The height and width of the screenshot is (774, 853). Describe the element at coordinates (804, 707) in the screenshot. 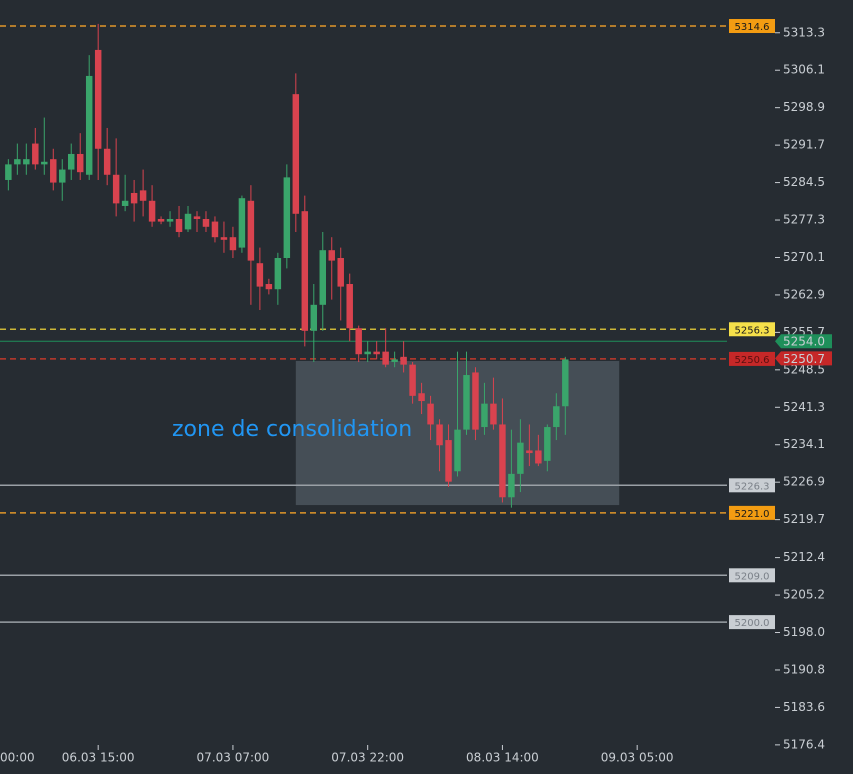

I see `y-tick-label: 5183.6` at that location.